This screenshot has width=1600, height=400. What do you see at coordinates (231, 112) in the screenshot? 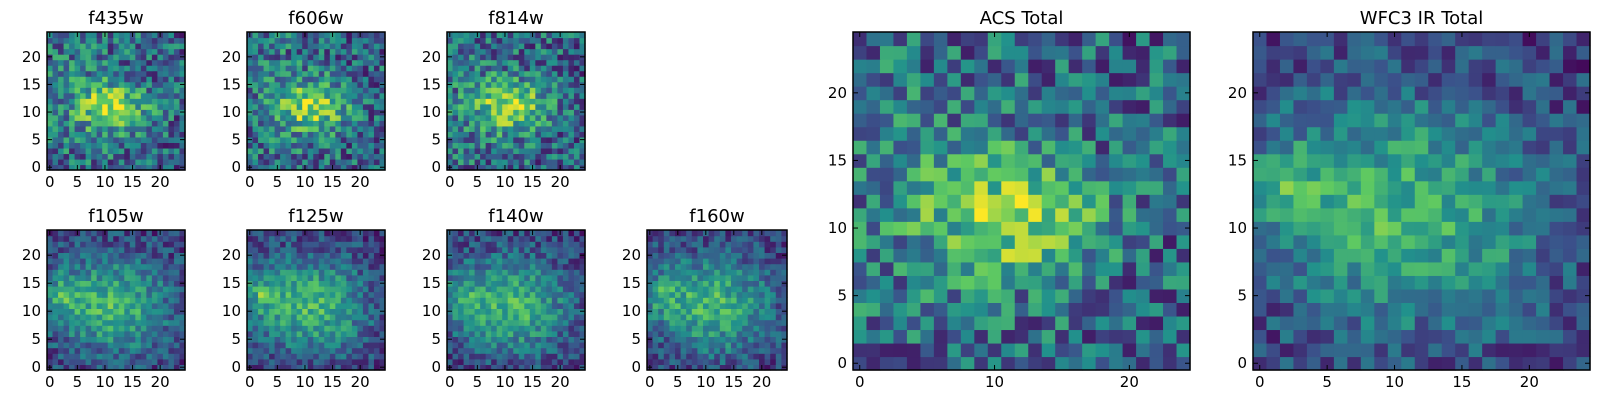
I see `y-tick-label: 10` at bounding box center [231, 112].